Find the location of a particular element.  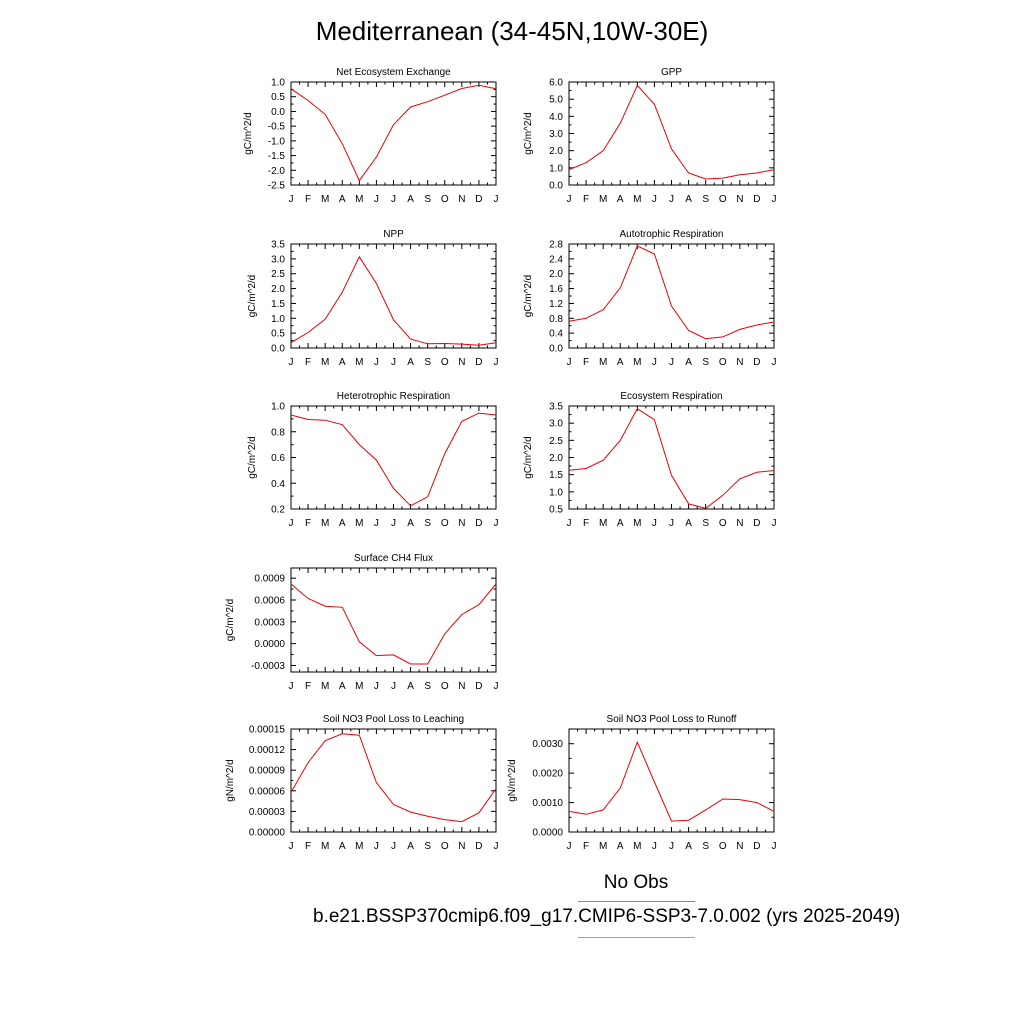

legend-obs-label: No Obs is located at coordinates (636, 882).